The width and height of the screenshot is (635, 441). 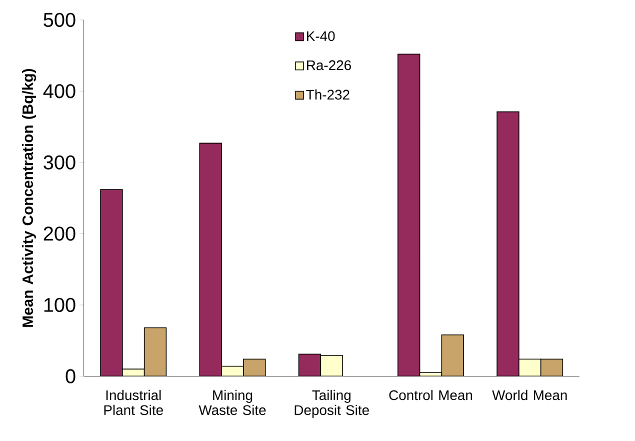 I want to click on x-tick-label: Tailing Deposit Site, so click(x=331, y=404).